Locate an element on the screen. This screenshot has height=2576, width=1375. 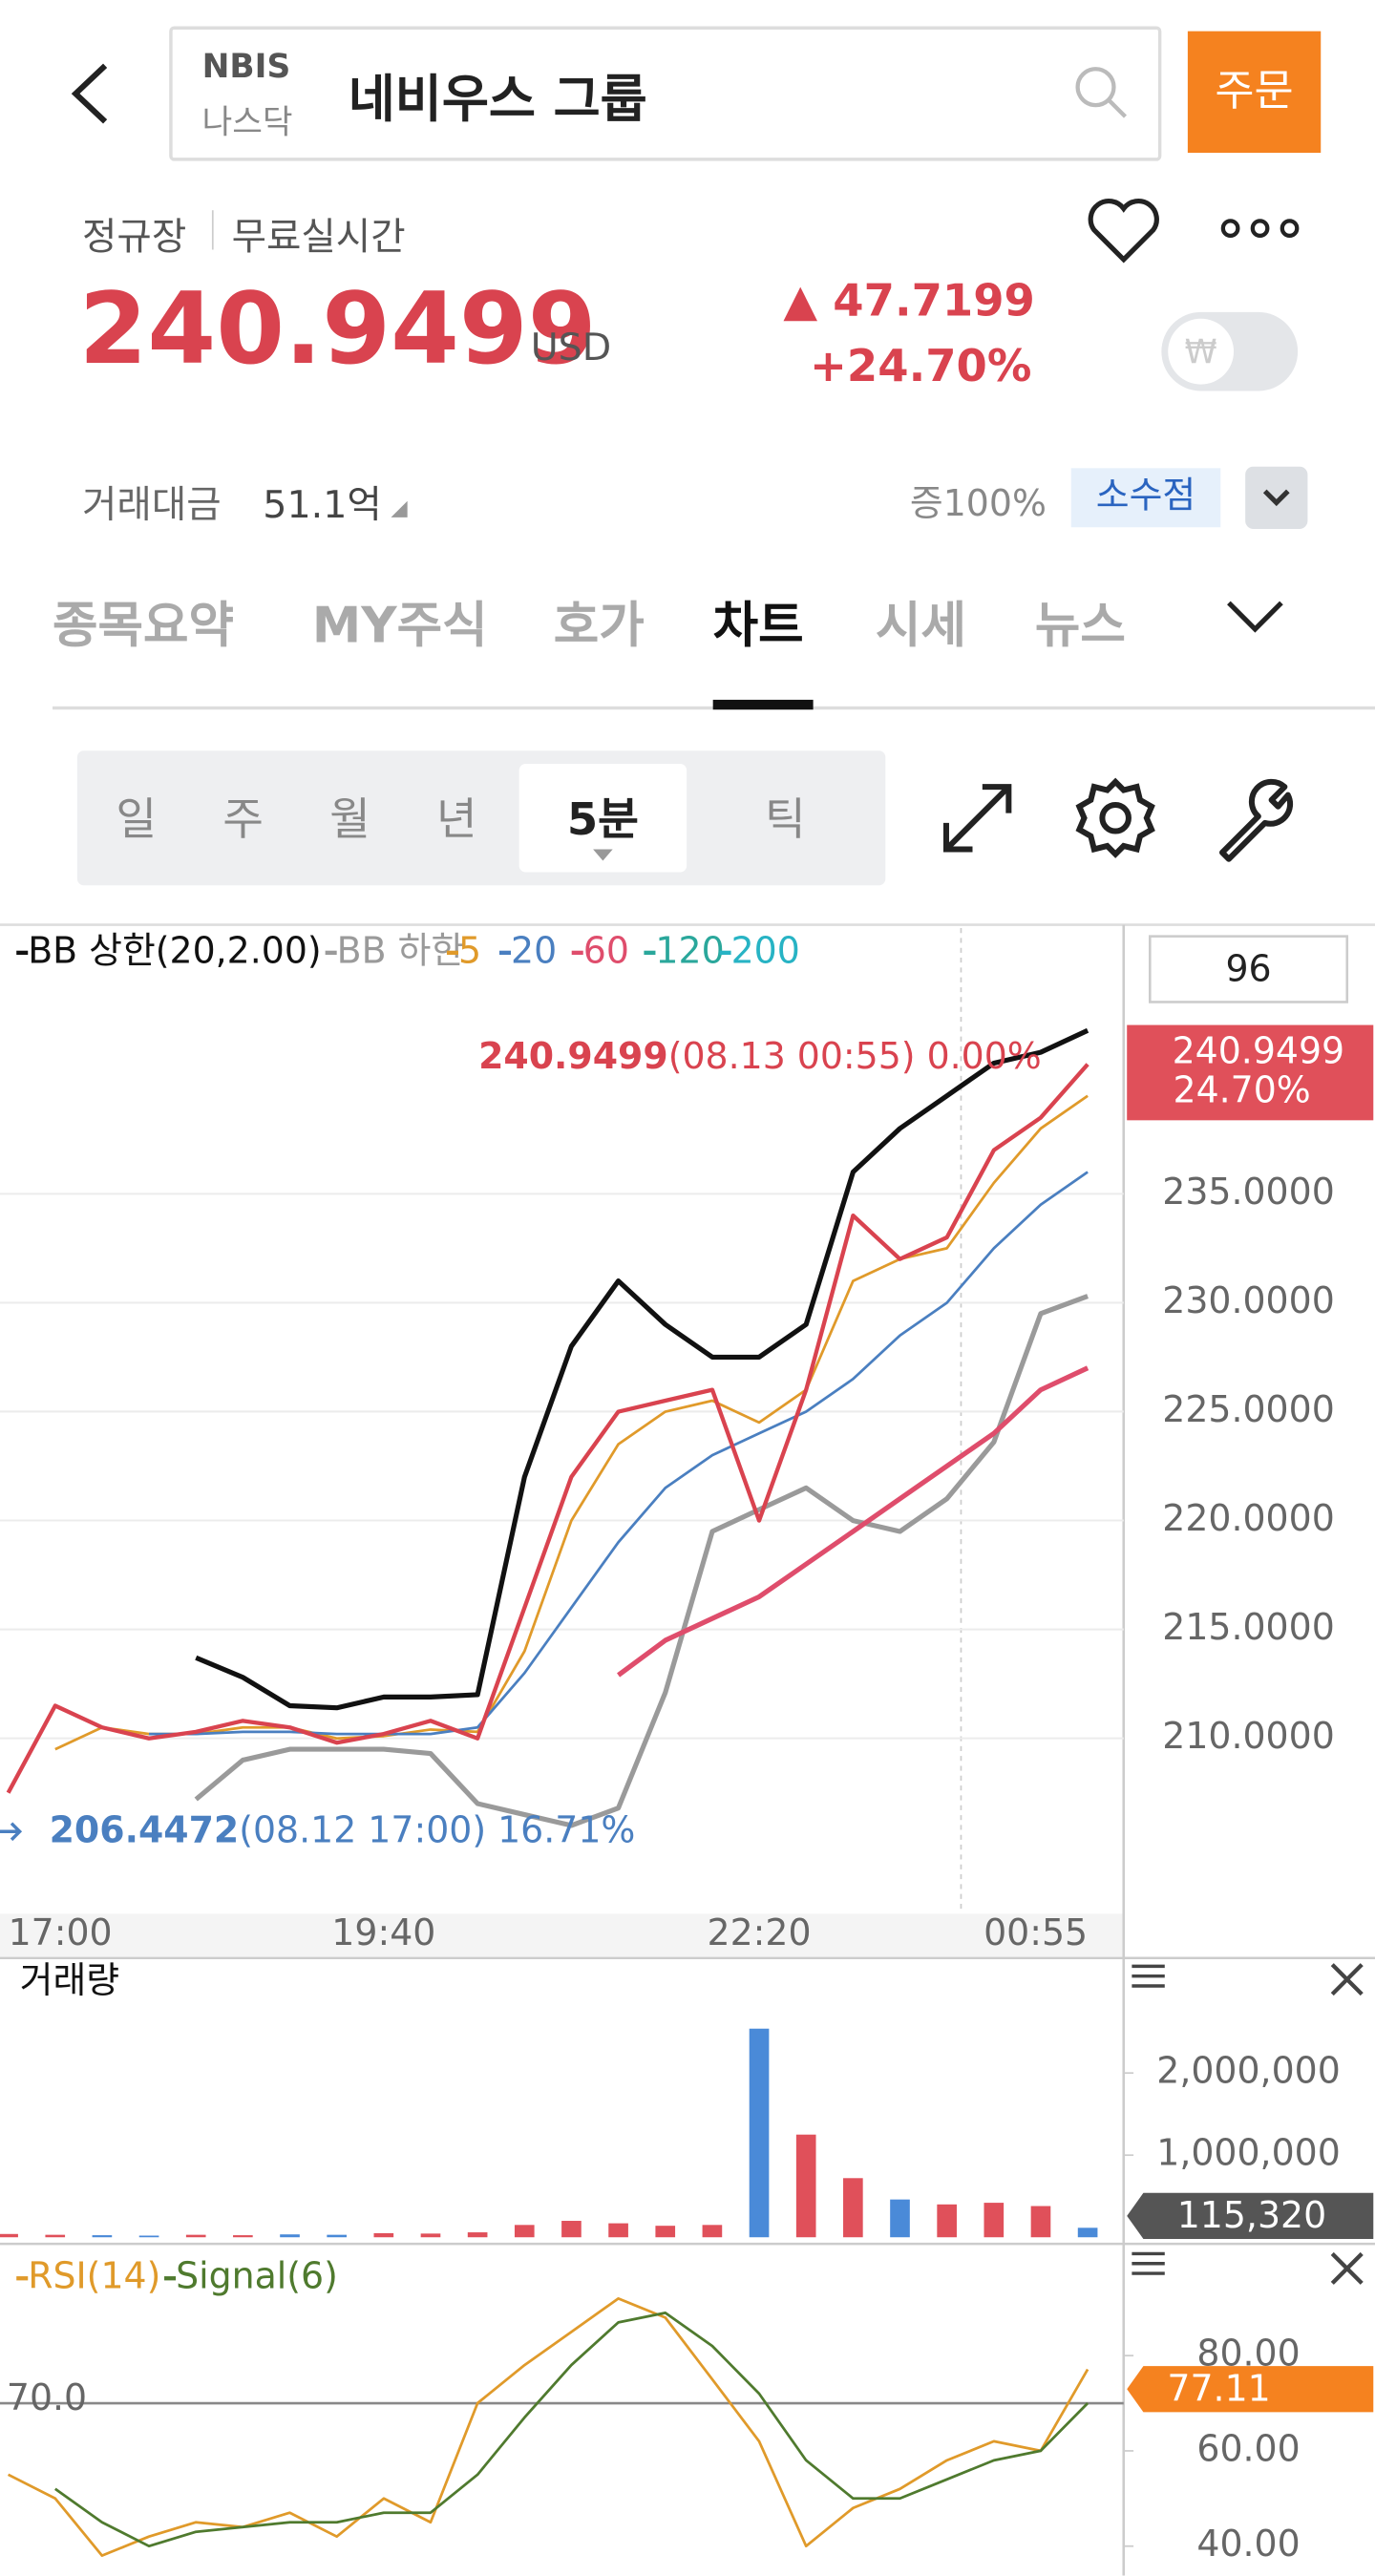
back-button is located at coordinates (90, 93).